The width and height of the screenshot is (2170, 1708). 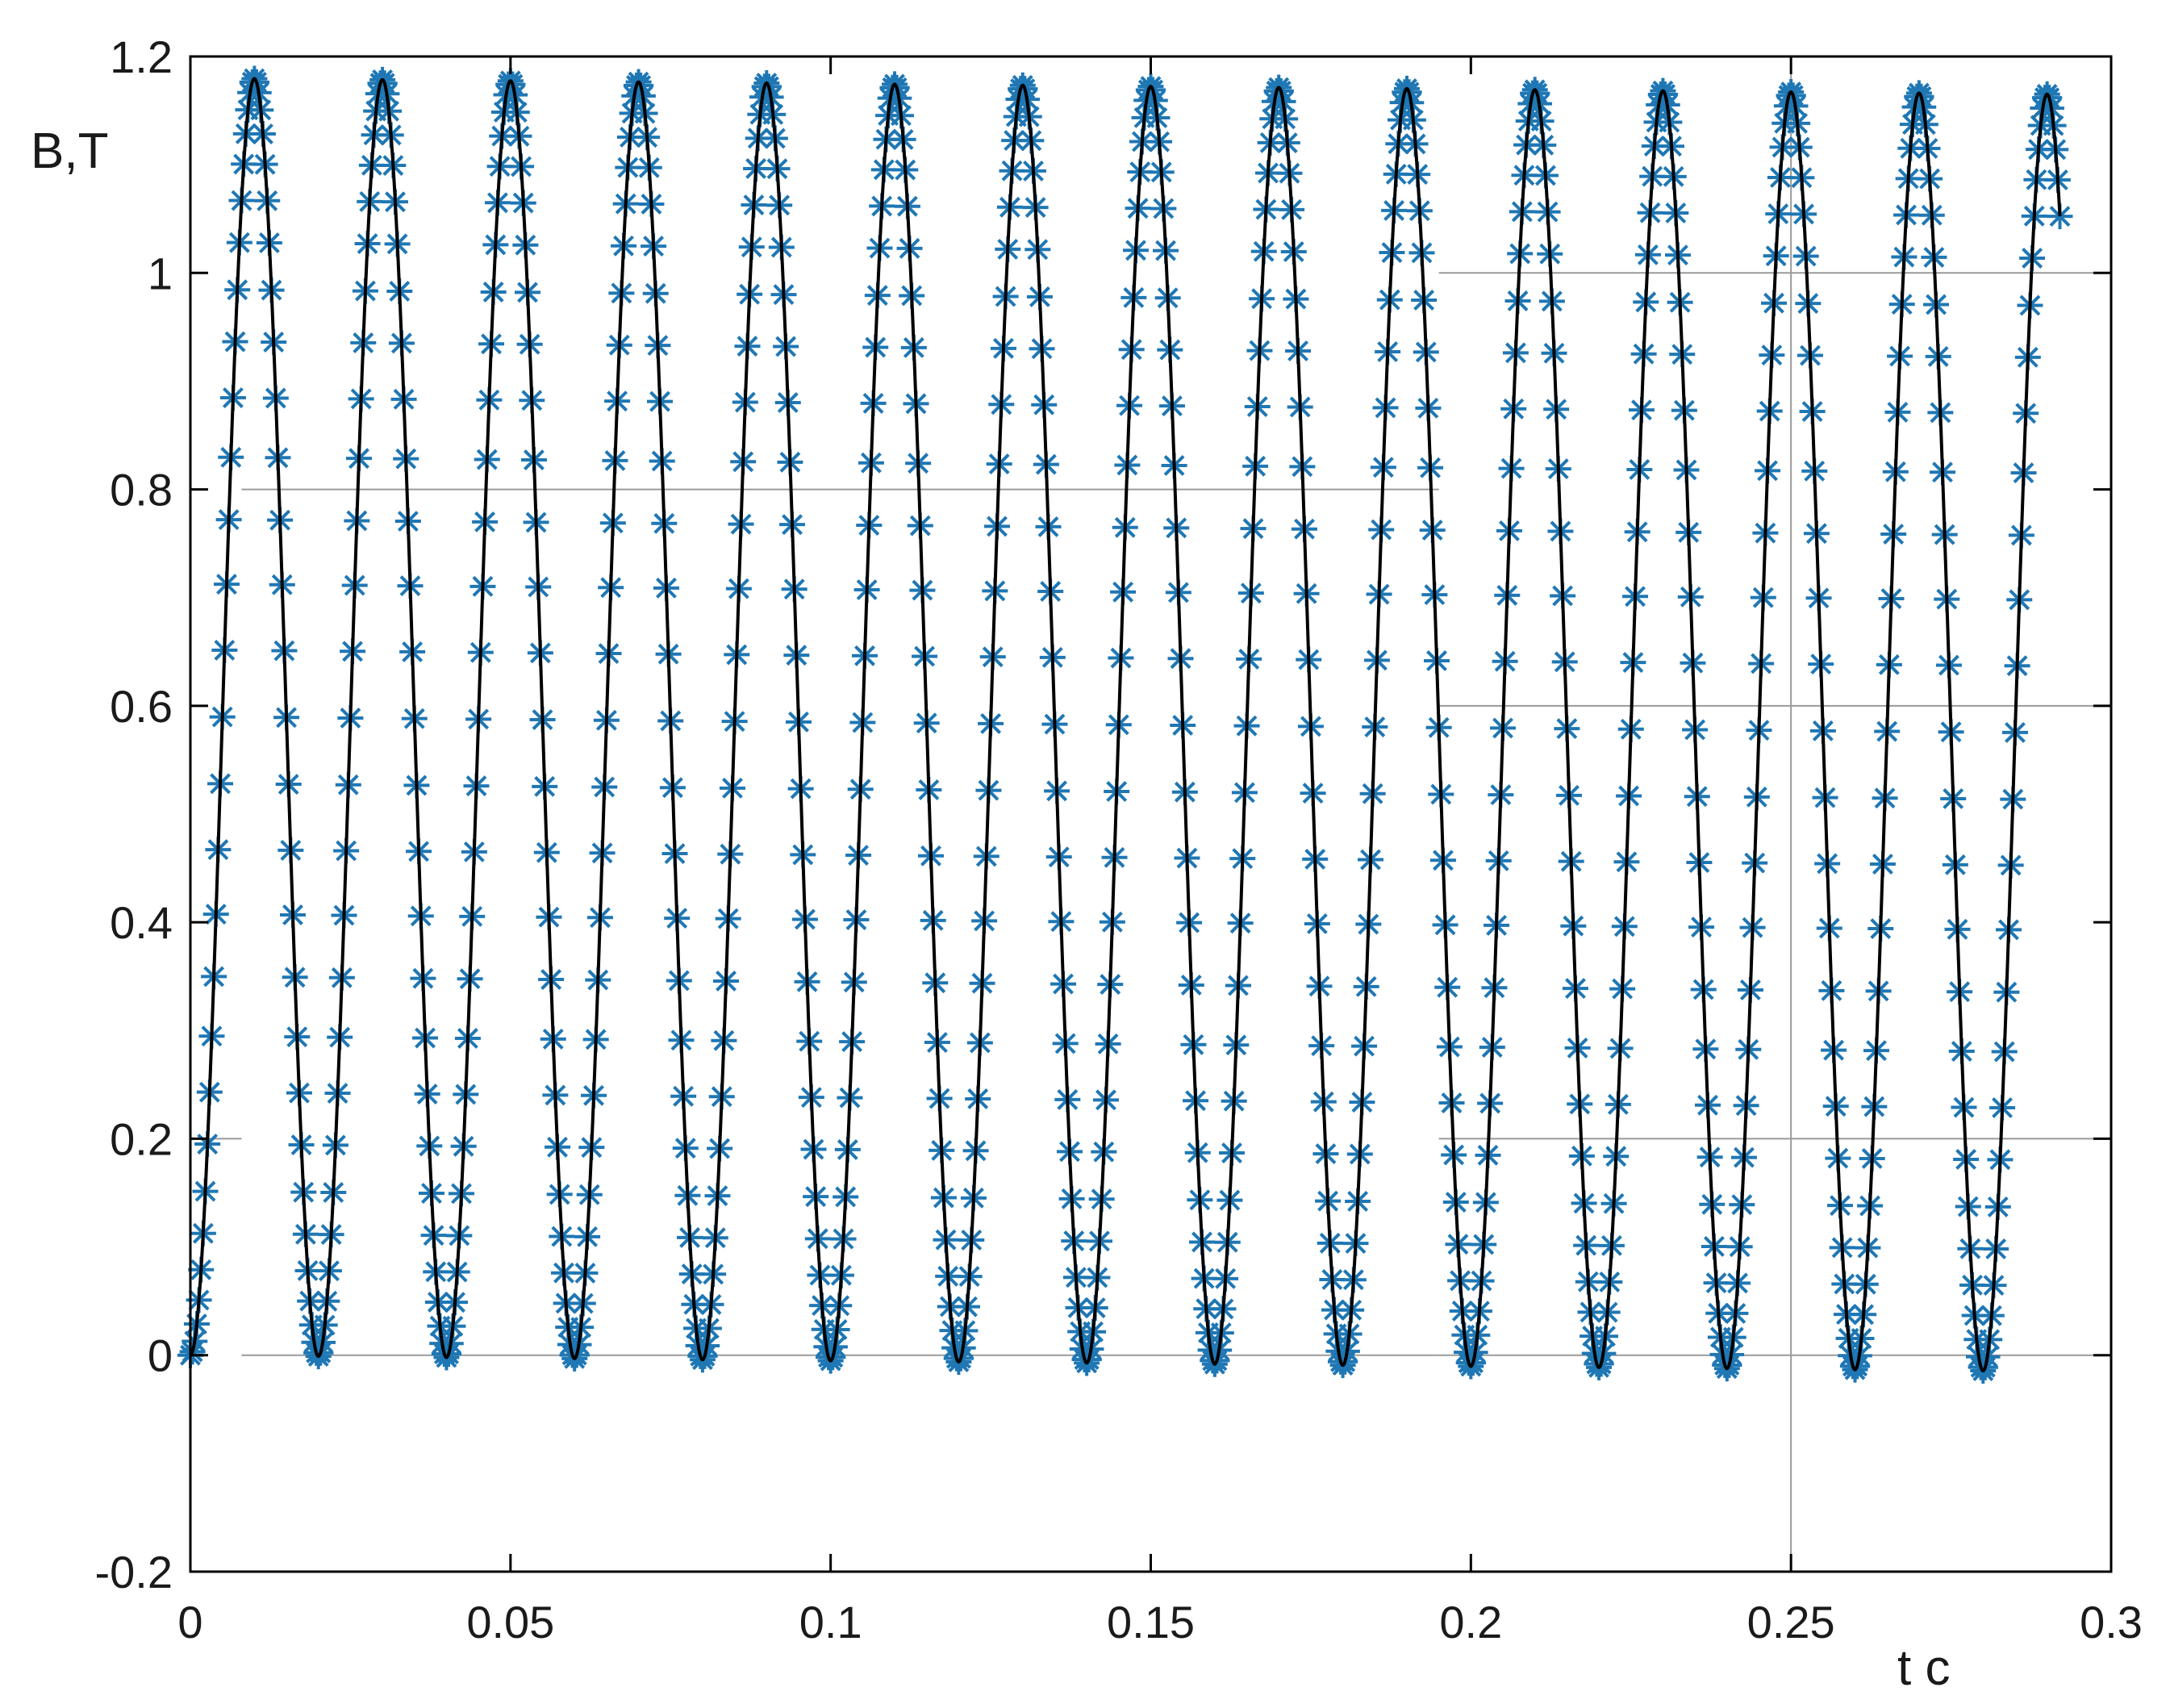 What do you see at coordinates (134, 1572) in the screenshot?
I see `y-tick-label: -0.2` at bounding box center [134, 1572].